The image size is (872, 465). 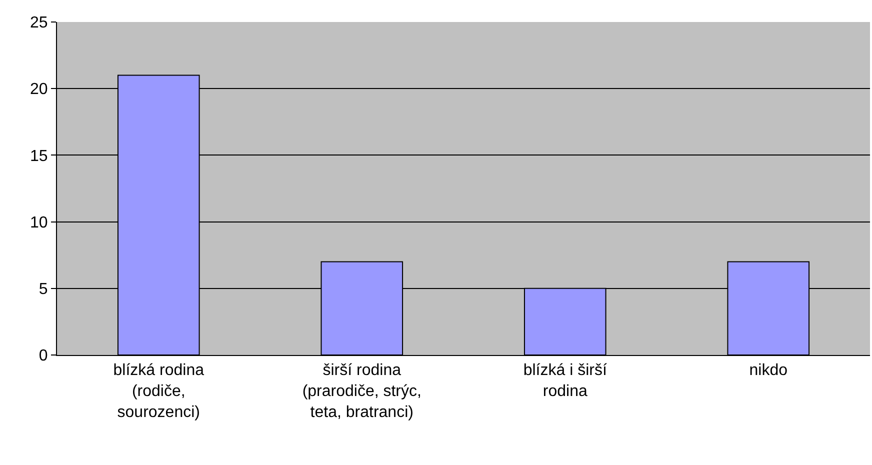 What do you see at coordinates (39, 156) in the screenshot?
I see `y-tick-label: 15` at bounding box center [39, 156].